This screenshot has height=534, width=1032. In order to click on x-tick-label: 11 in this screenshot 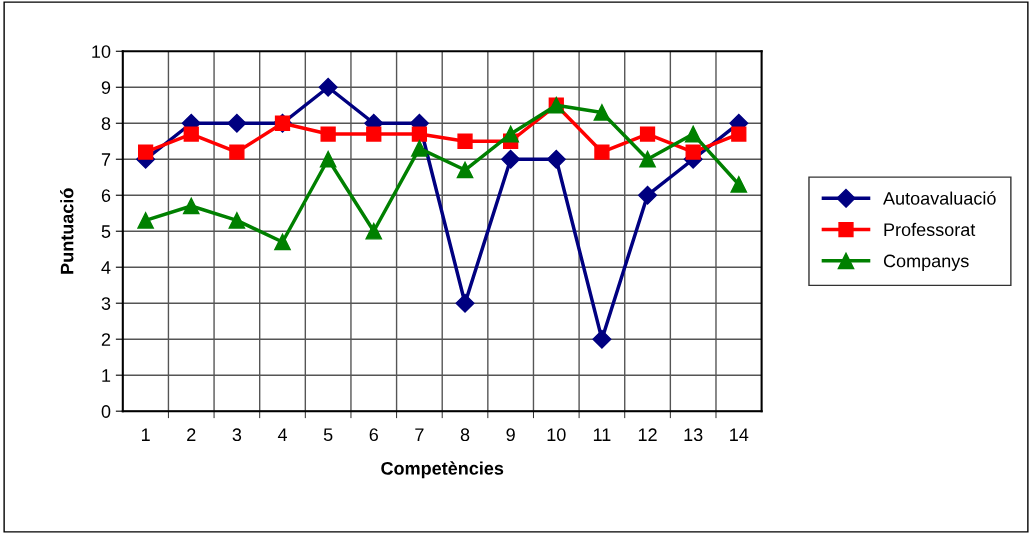, I will do `click(602, 434)`.